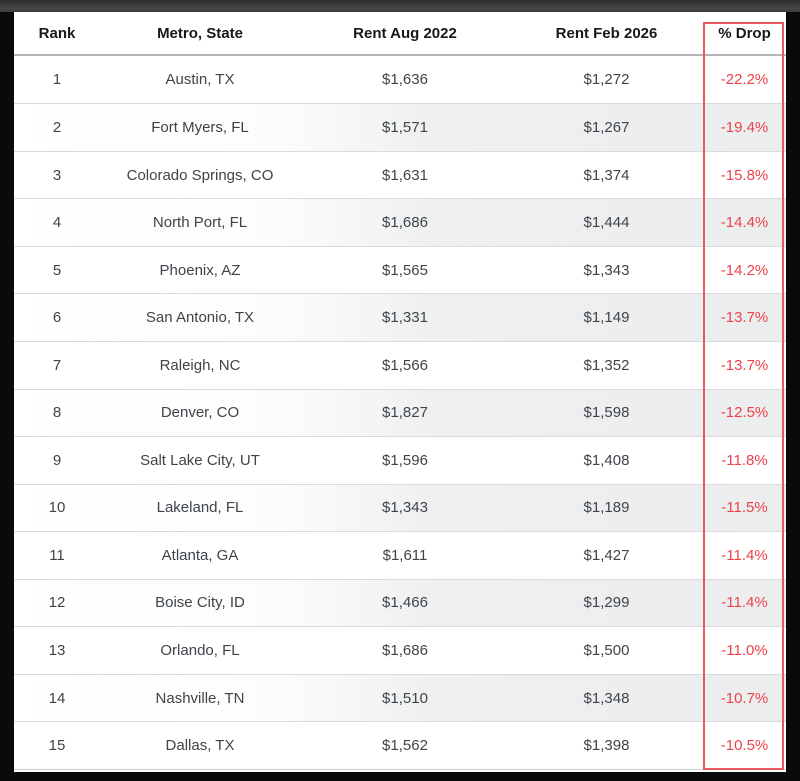 The image size is (800, 781). I want to click on cell-rent-feb-2026: $1,374, so click(606, 175).